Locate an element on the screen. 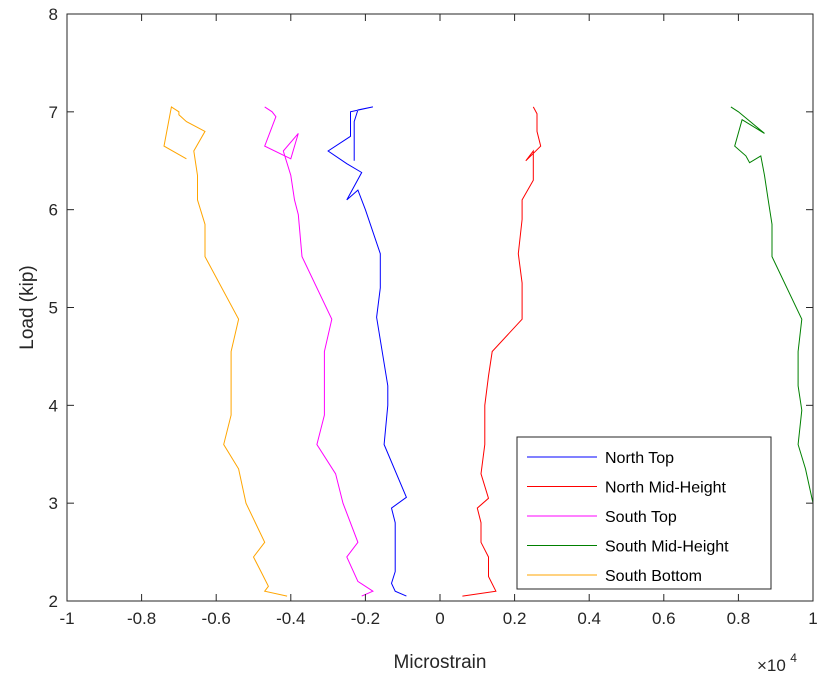  legend-box is located at coordinates (644, 513).